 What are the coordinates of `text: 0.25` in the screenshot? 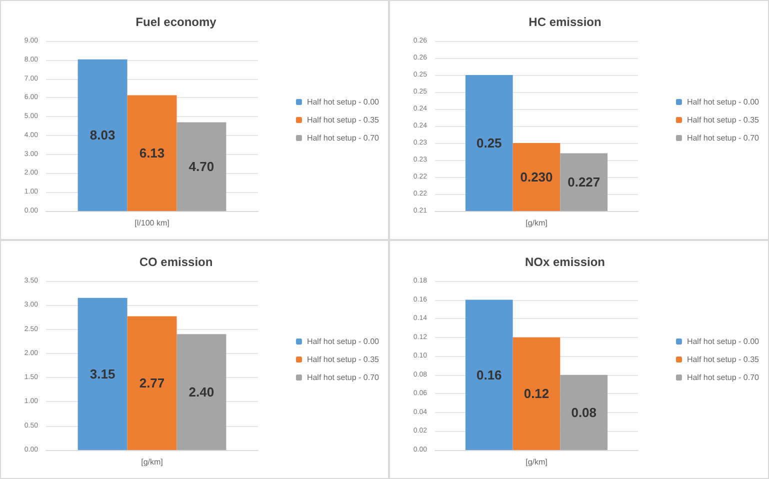 It's located at (489, 143).